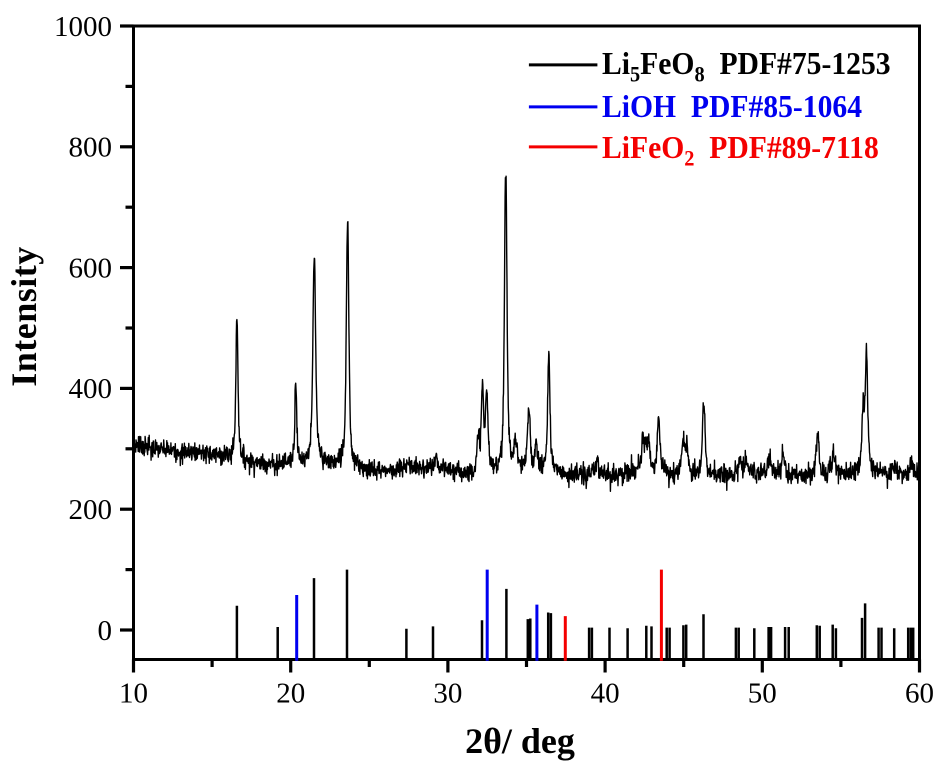 This screenshot has width=948, height=770. Describe the element at coordinates (919, 694) in the screenshot. I see `svg-text: 60` at that location.